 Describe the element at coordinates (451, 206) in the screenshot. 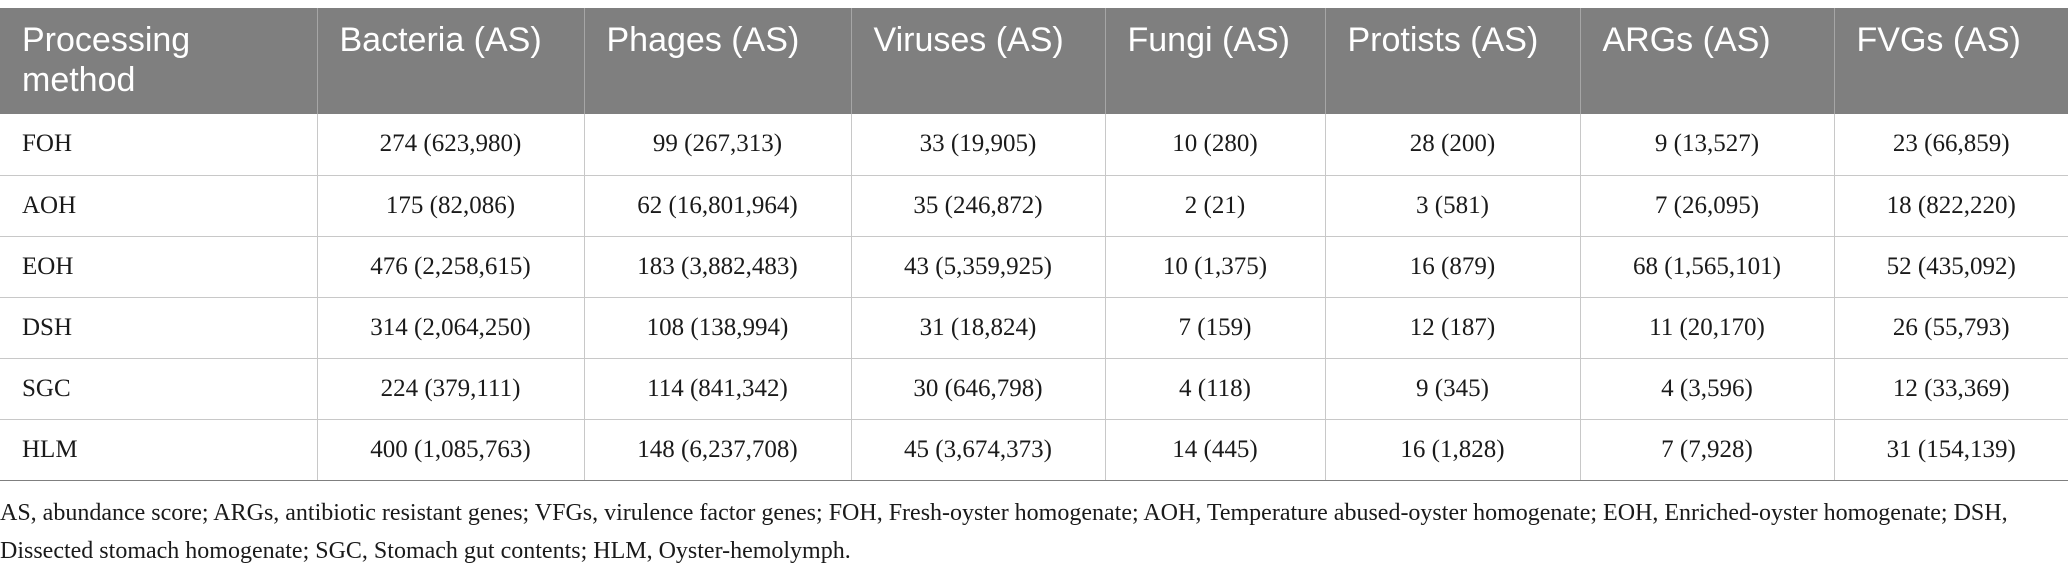

I see `cell-bacteria: 175 (82,086)` at that location.